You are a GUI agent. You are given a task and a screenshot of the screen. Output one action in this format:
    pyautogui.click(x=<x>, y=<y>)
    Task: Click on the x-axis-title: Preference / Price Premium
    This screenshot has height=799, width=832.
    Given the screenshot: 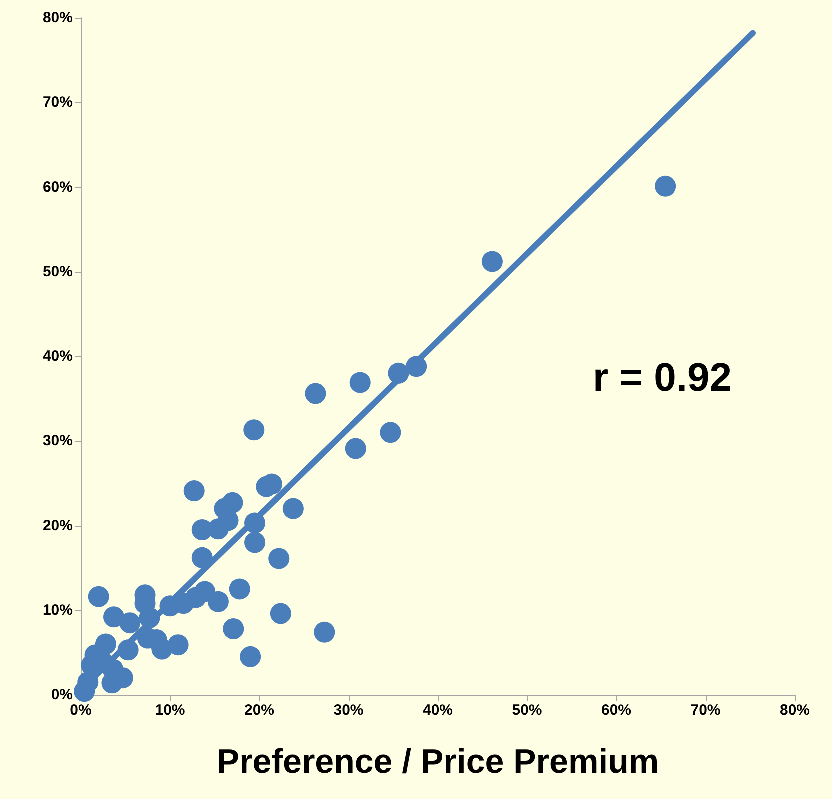 What is the action you would take?
    pyautogui.click(x=438, y=762)
    